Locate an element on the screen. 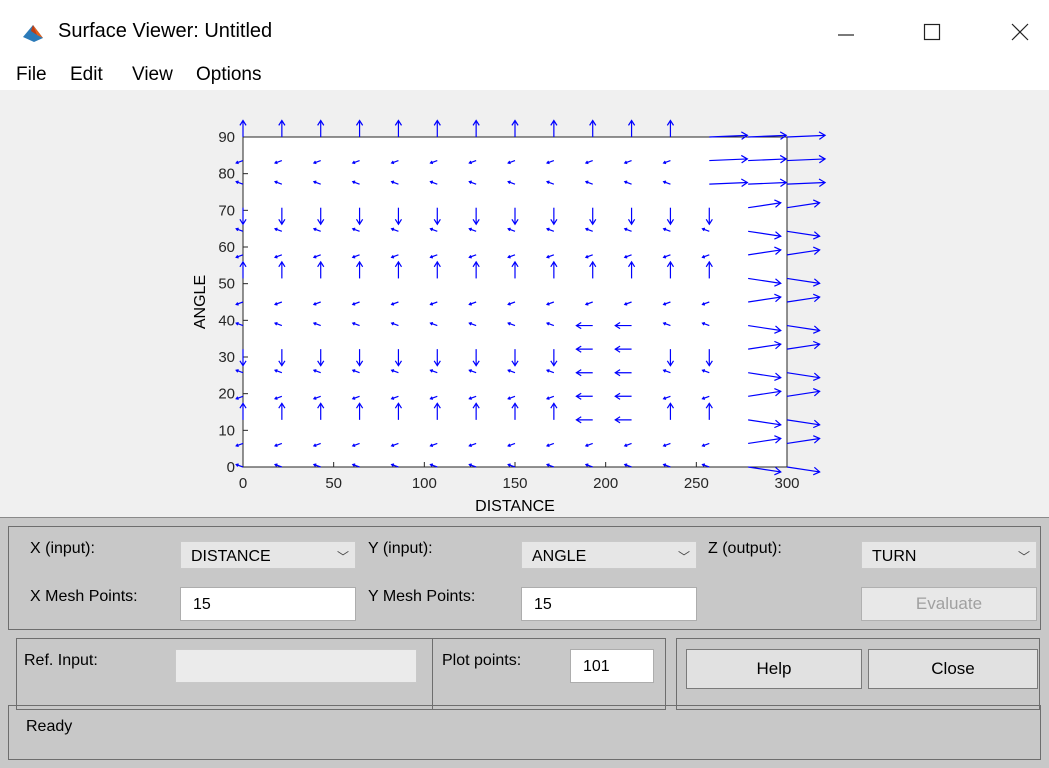 The height and width of the screenshot is (768, 1049). help-button: Help is located at coordinates (774, 669).